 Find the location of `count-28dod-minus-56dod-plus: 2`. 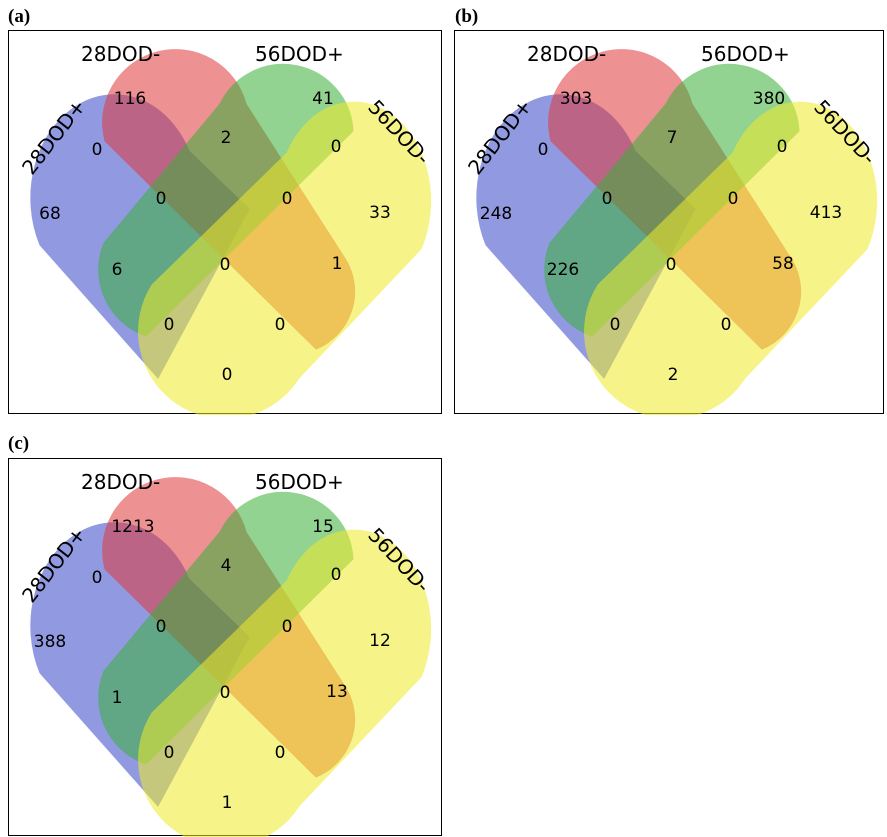

count-28dod-minus-56dod-plus: 2 is located at coordinates (226, 138).